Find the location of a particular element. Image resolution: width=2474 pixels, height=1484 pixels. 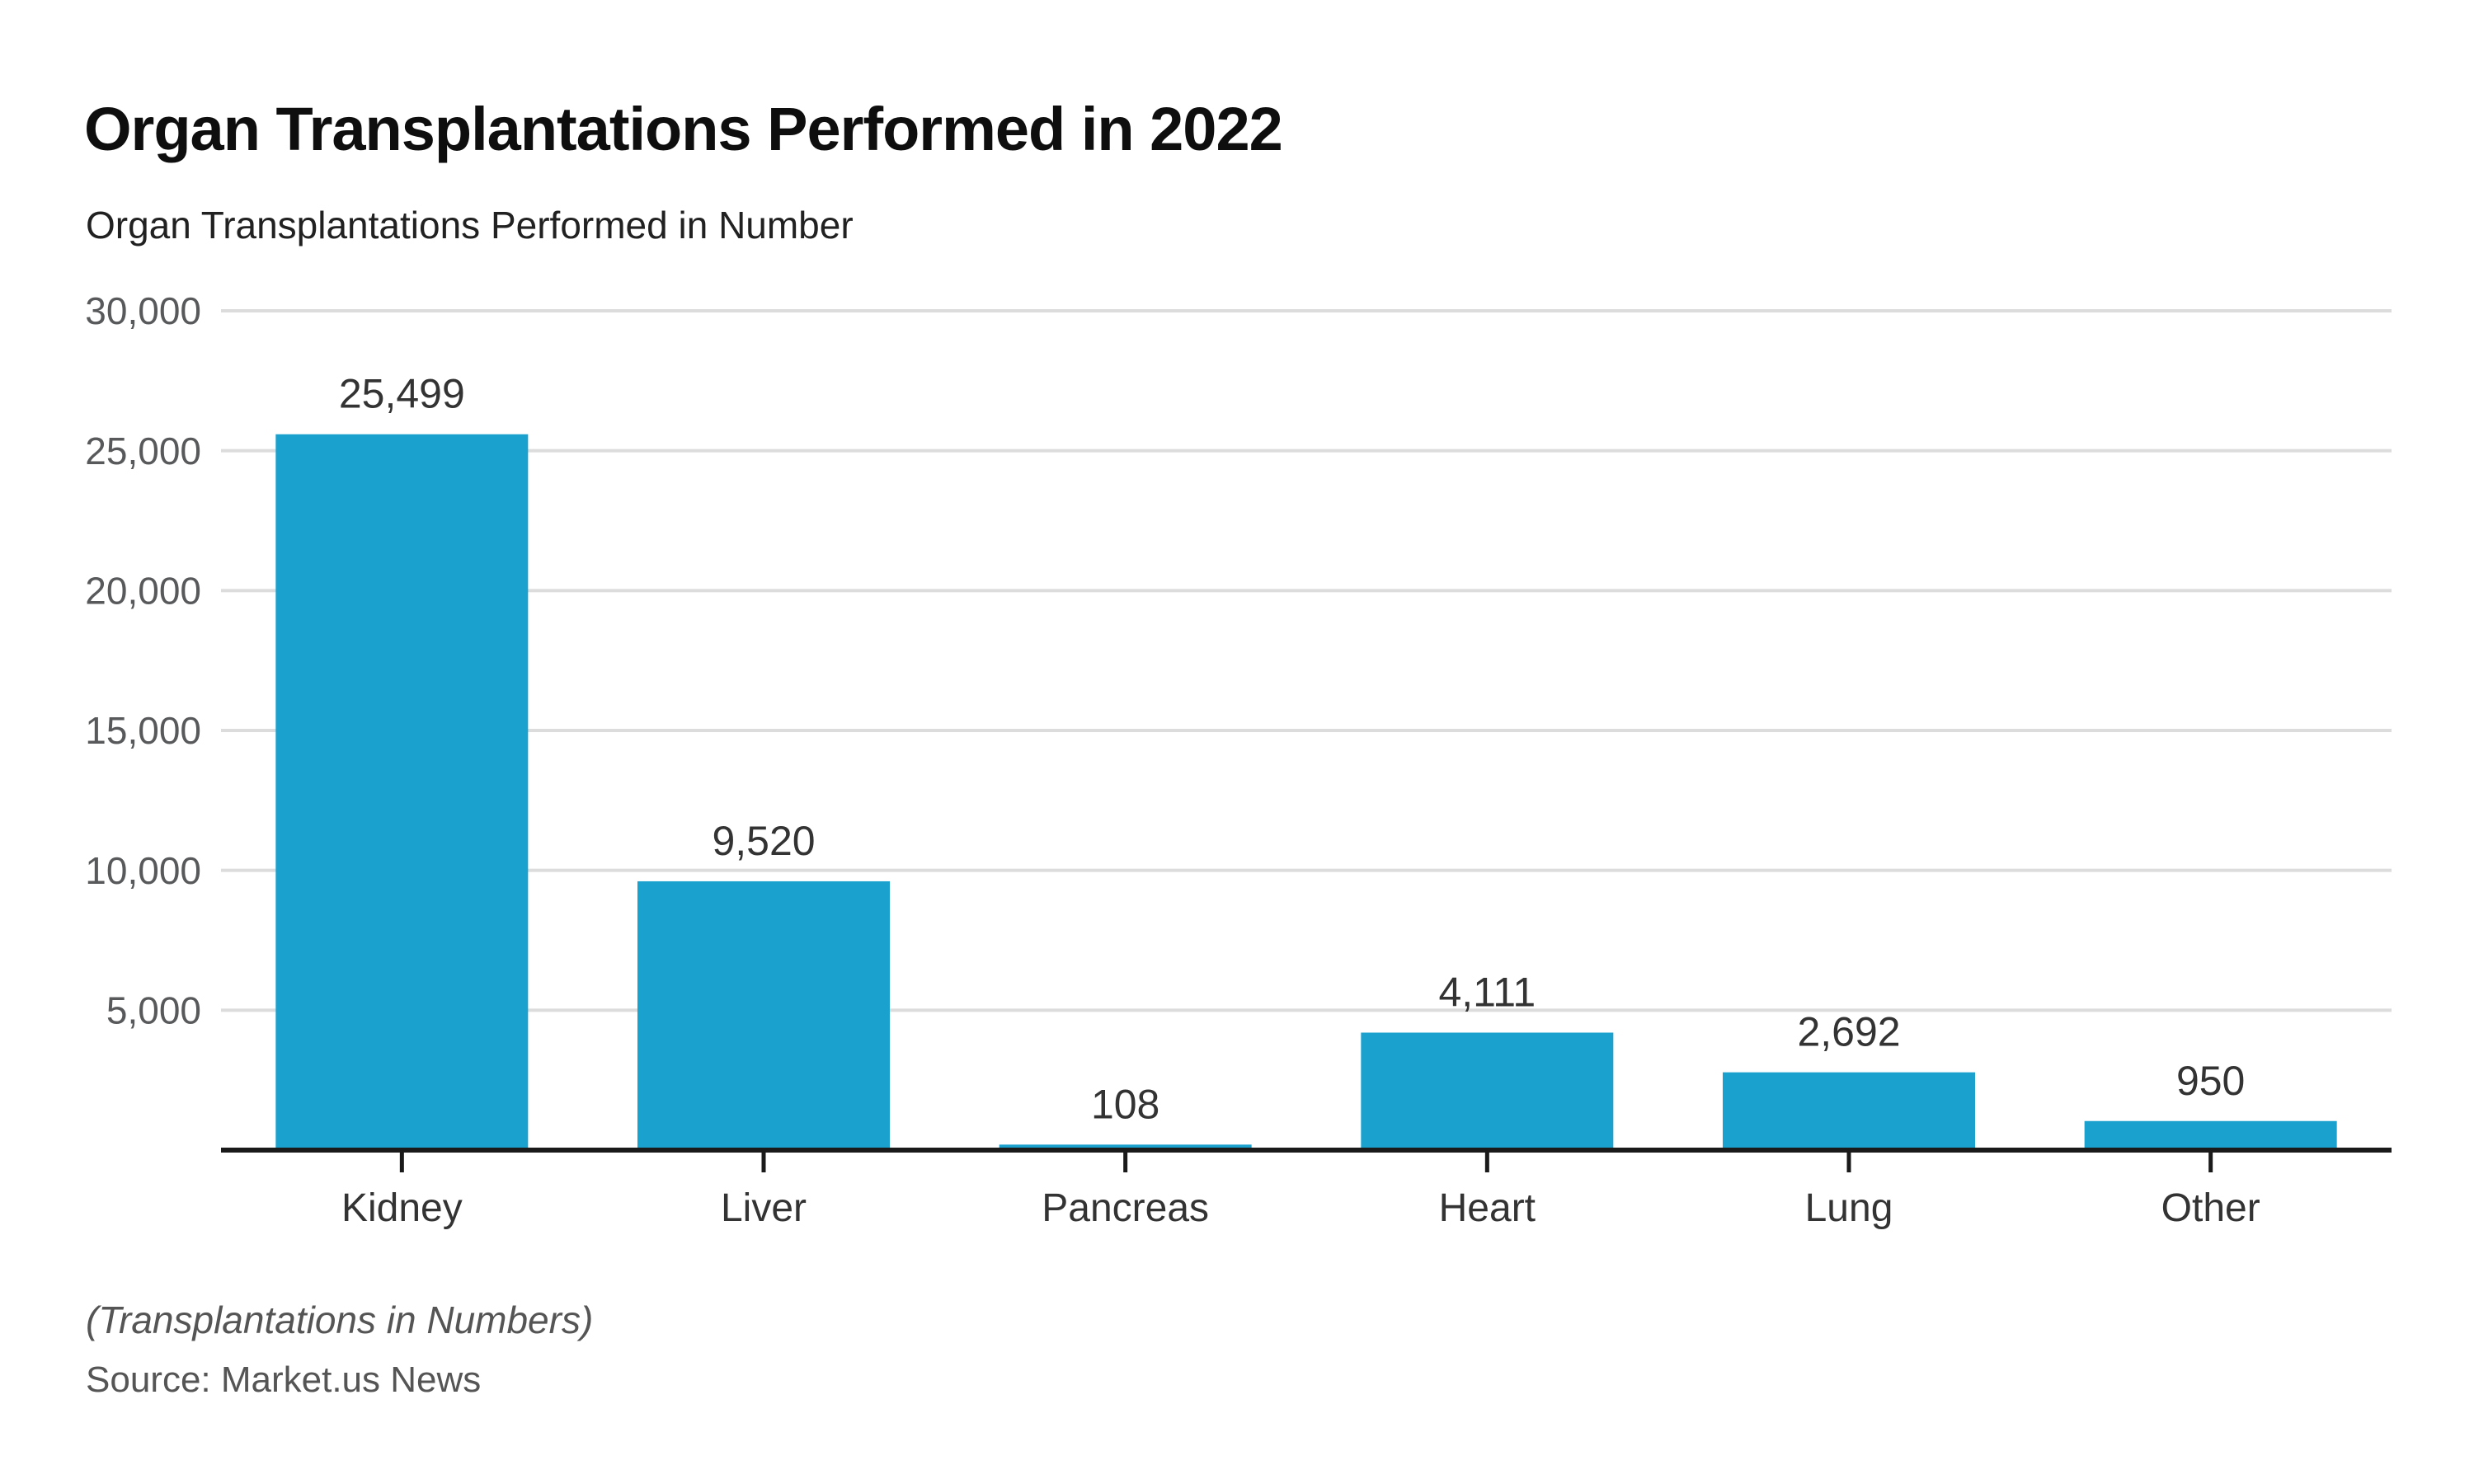

x-axis-label: Lung is located at coordinates (1849, 1208).